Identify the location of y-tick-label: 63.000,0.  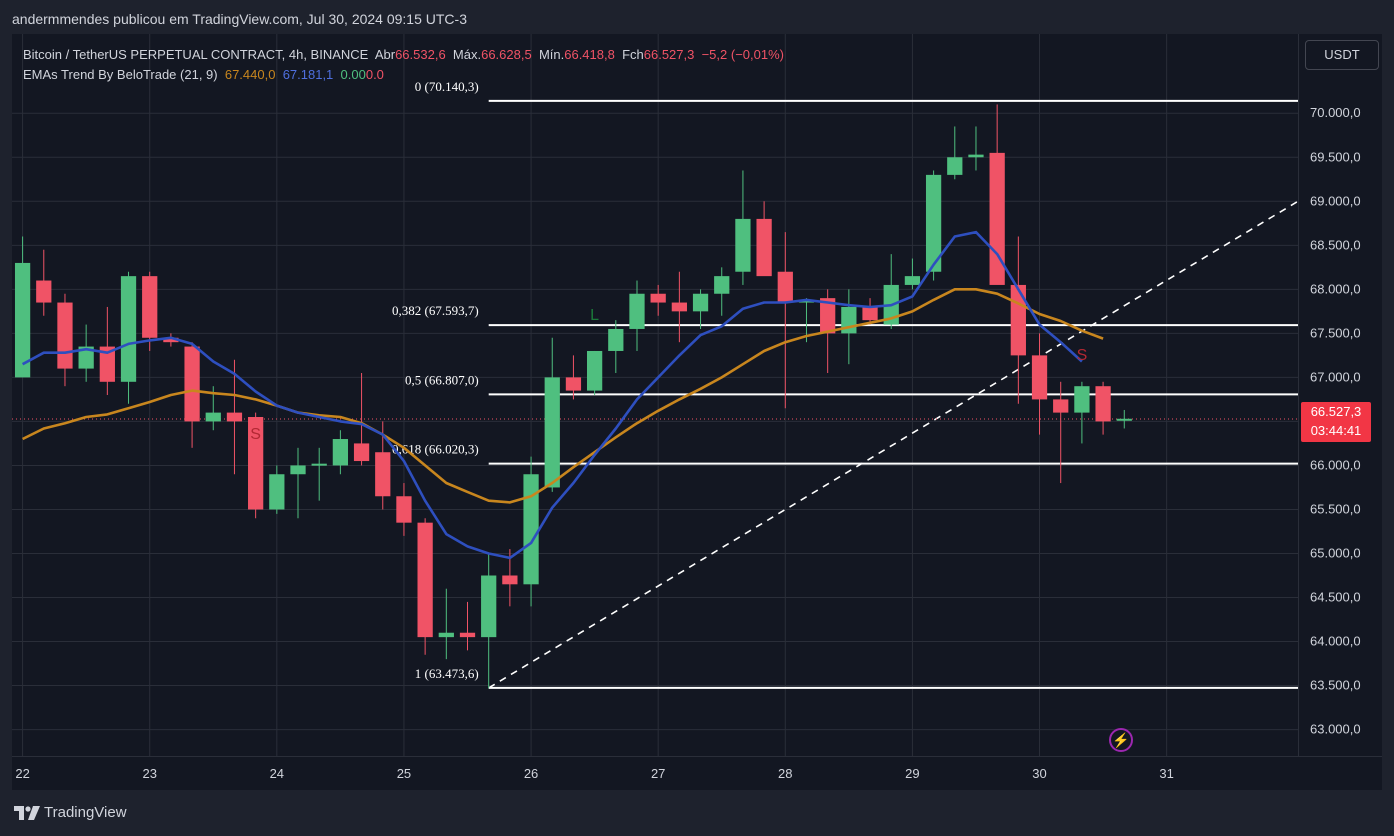
(1335, 729).